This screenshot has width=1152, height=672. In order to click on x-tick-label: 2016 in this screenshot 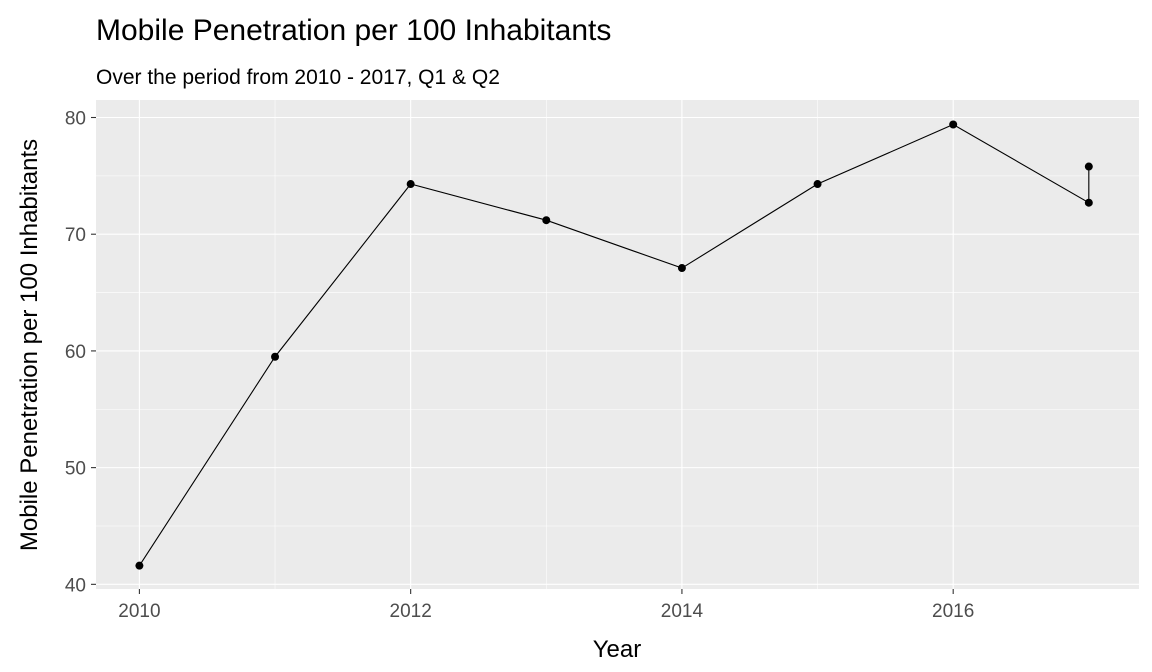, I will do `click(953, 611)`.